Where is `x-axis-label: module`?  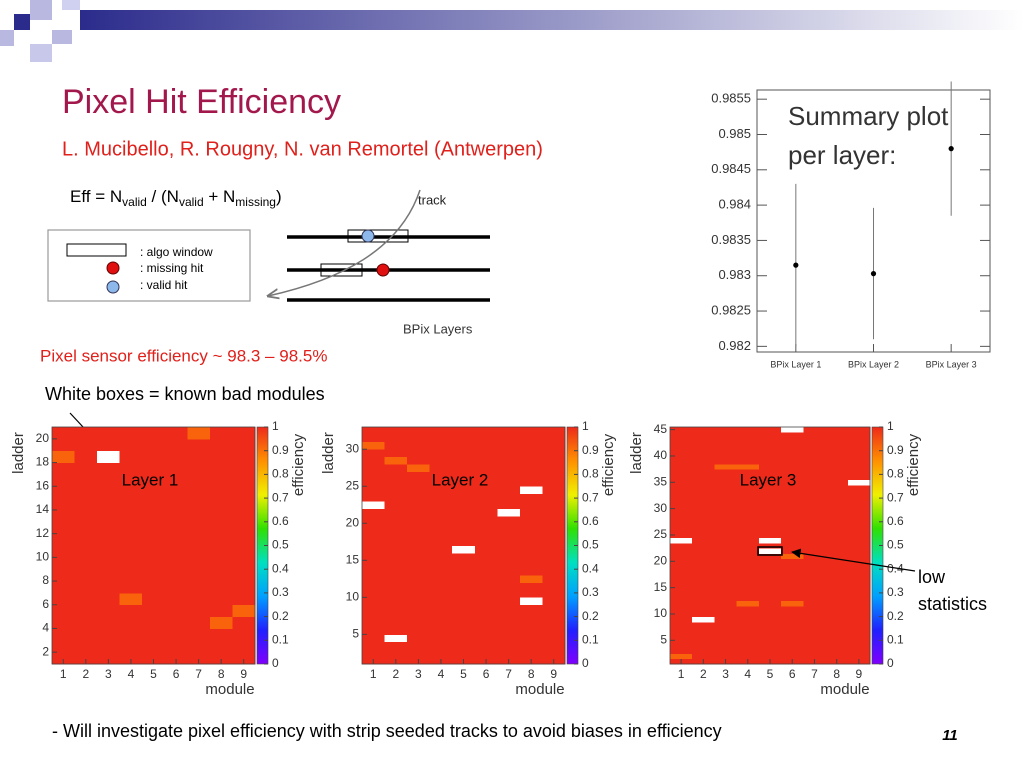 x-axis-label: module is located at coordinates (844, 689).